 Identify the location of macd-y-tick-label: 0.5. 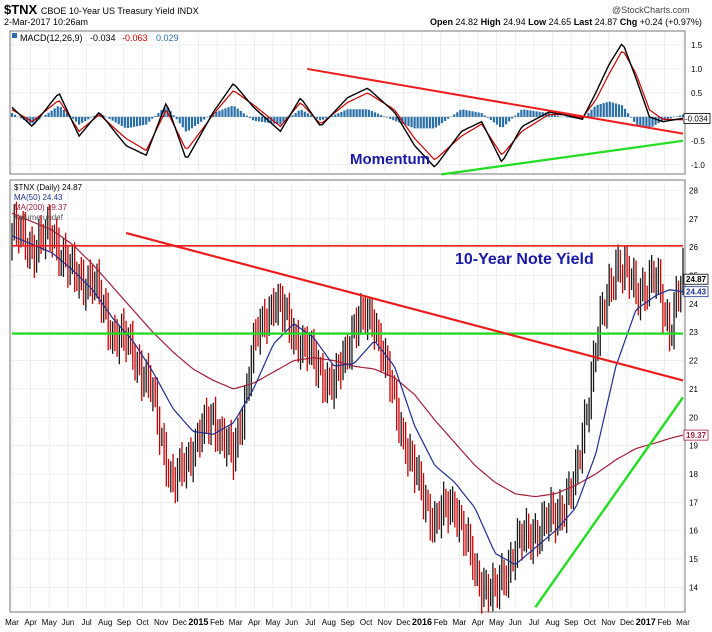
(697, 93).